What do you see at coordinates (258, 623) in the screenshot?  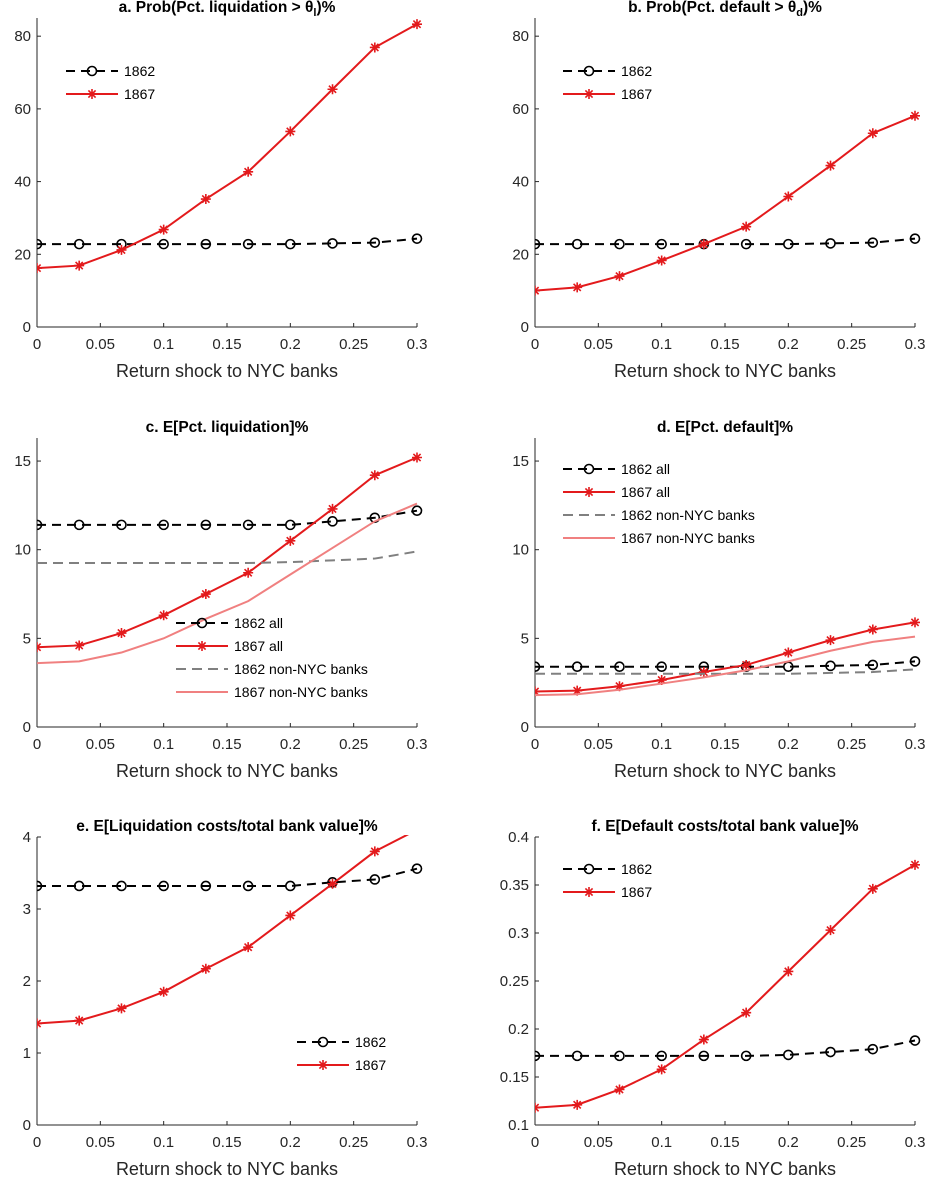 I see `panel-c-legend-label: 1862 all` at bounding box center [258, 623].